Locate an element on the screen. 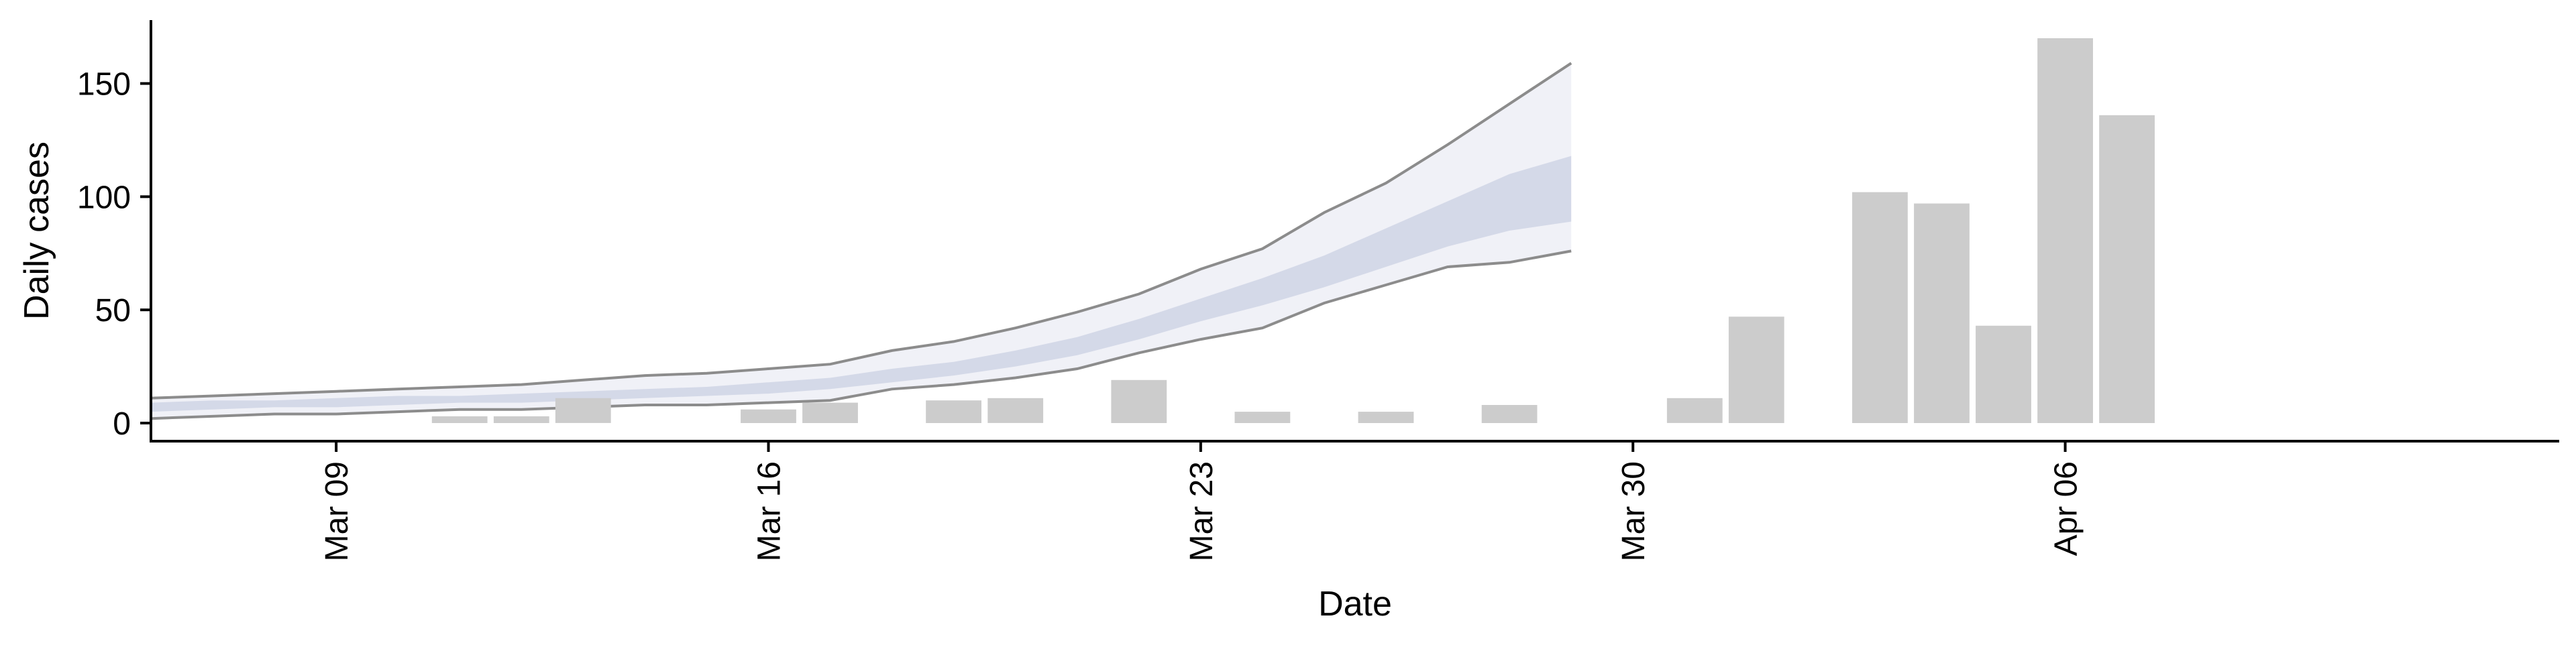 This screenshot has width=2576, height=647. y-axis-title: Daily cases is located at coordinates (36, 231).